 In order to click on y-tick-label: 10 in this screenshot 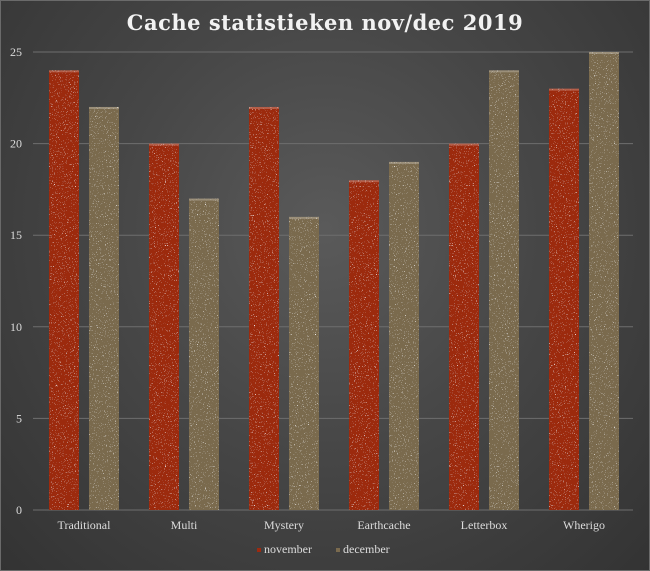, I will do `click(16, 327)`.